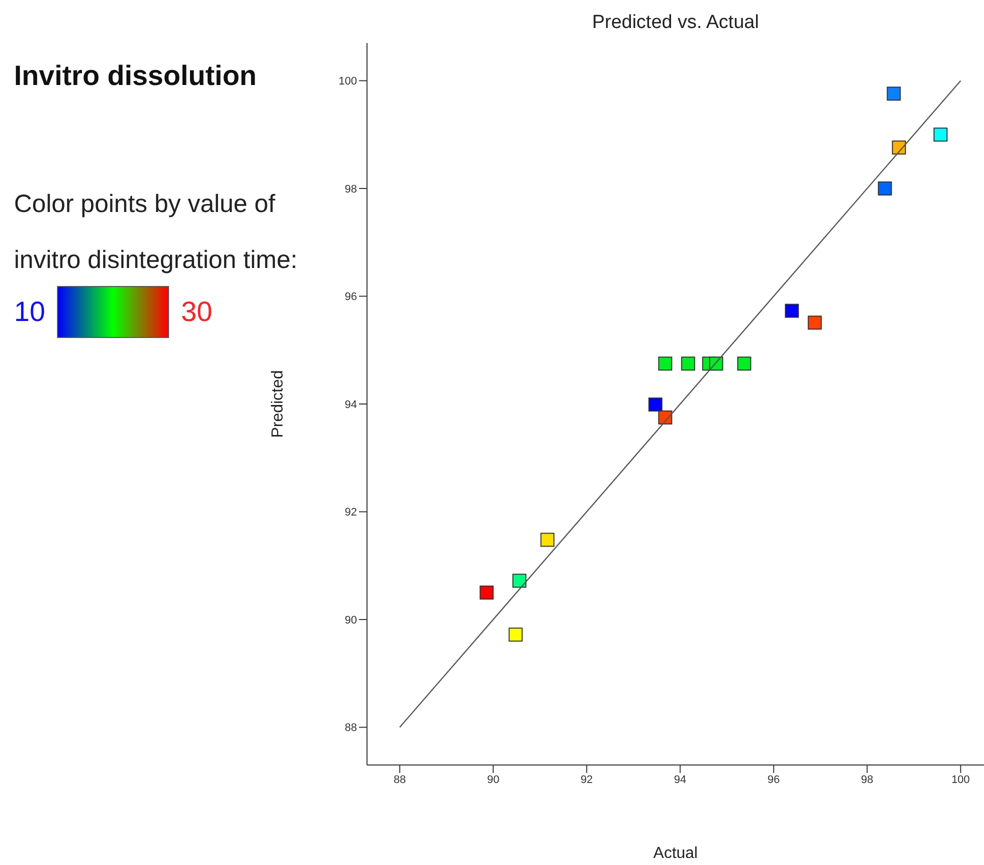 The width and height of the screenshot is (984, 865). What do you see at coordinates (30, 312) in the screenshot?
I see `text: 10` at bounding box center [30, 312].